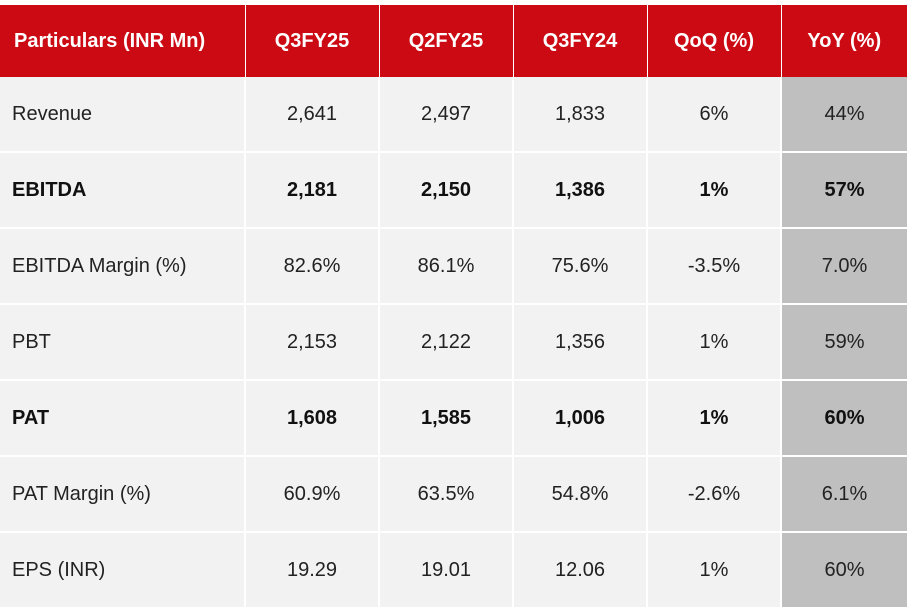 This screenshot has width=907, height=611. Describe the element at coordinates (312, 115) in the screenshot. I see `cell-q3fy25: 2,641` at that location.